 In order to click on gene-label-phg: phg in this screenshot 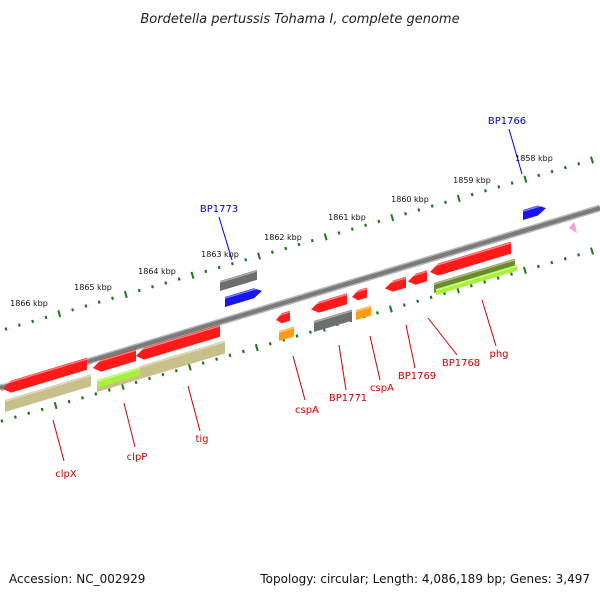, I will do `click(498, 354)`.